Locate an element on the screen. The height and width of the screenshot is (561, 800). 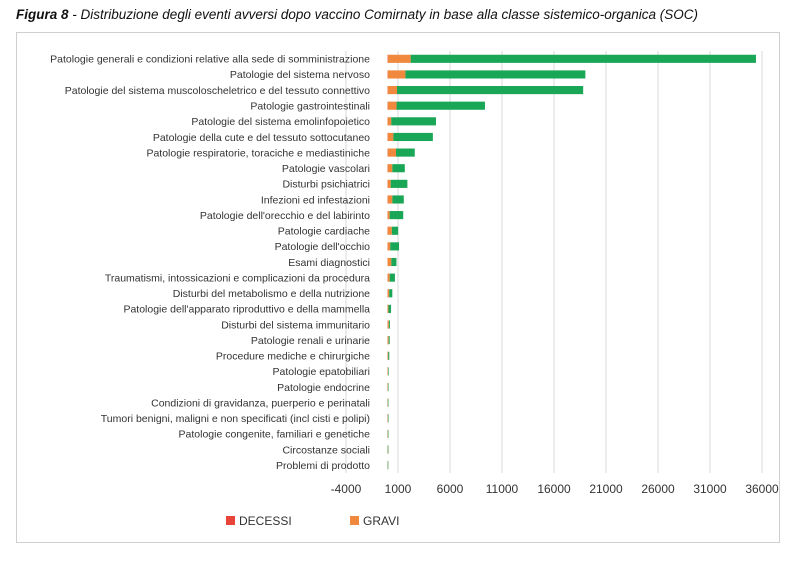
category-label: Patologie vascolari is located at coordinates (326, 169).